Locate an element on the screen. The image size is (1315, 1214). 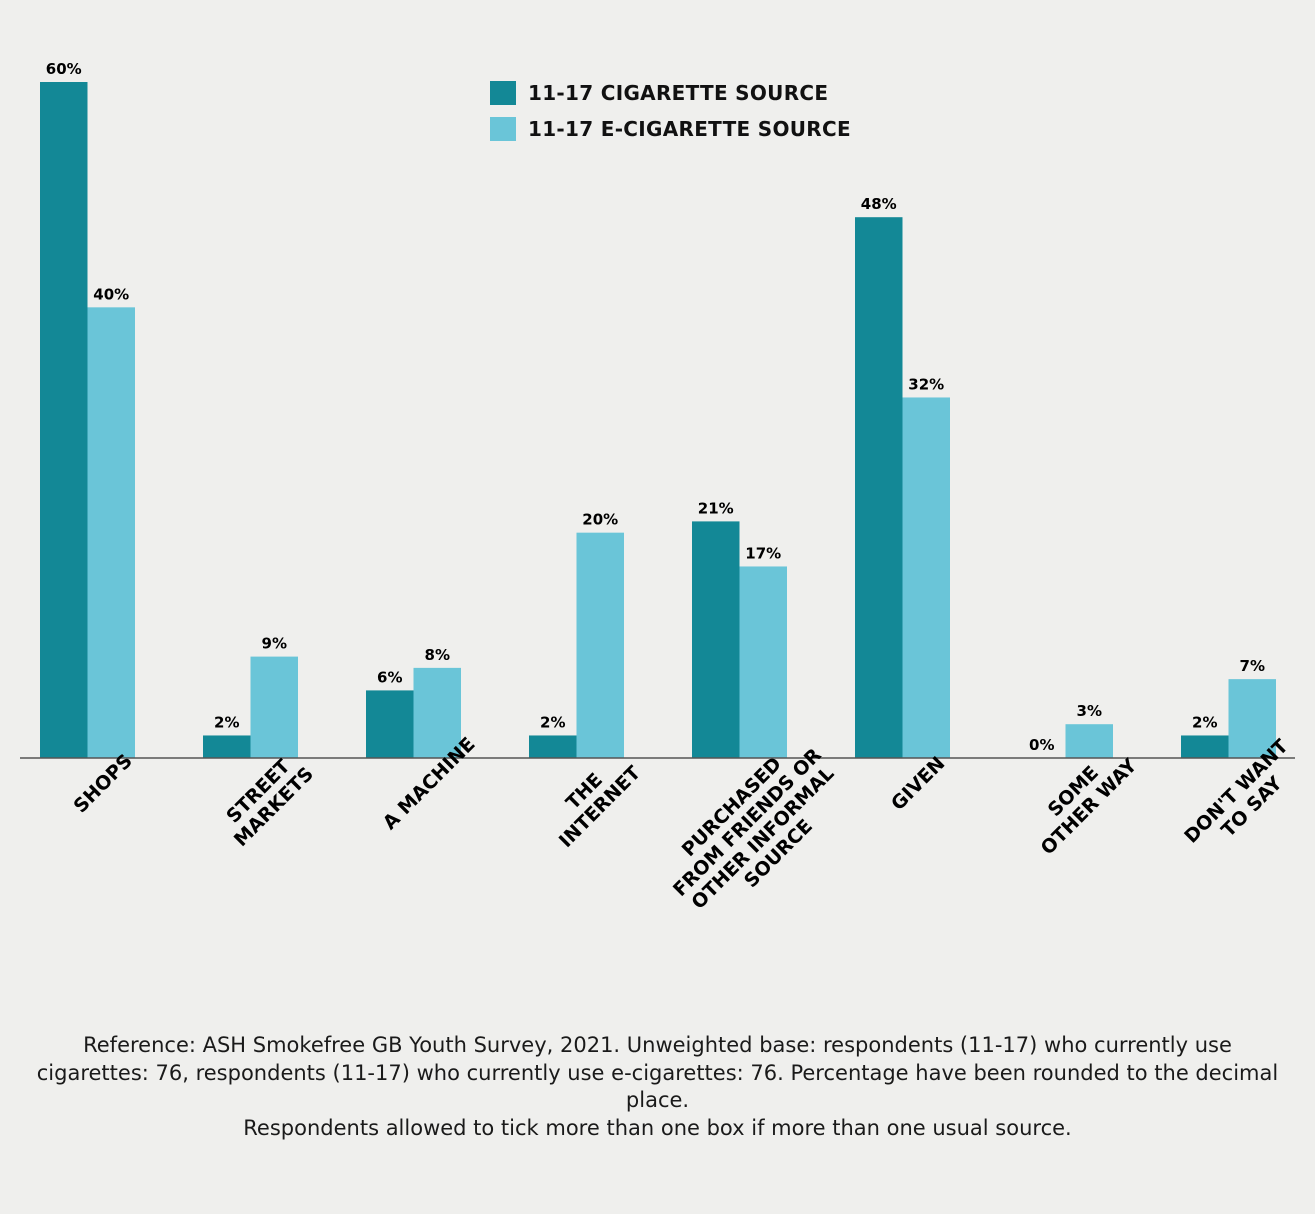
category-label-0: SHOPS is located at coordinates (102, 783).